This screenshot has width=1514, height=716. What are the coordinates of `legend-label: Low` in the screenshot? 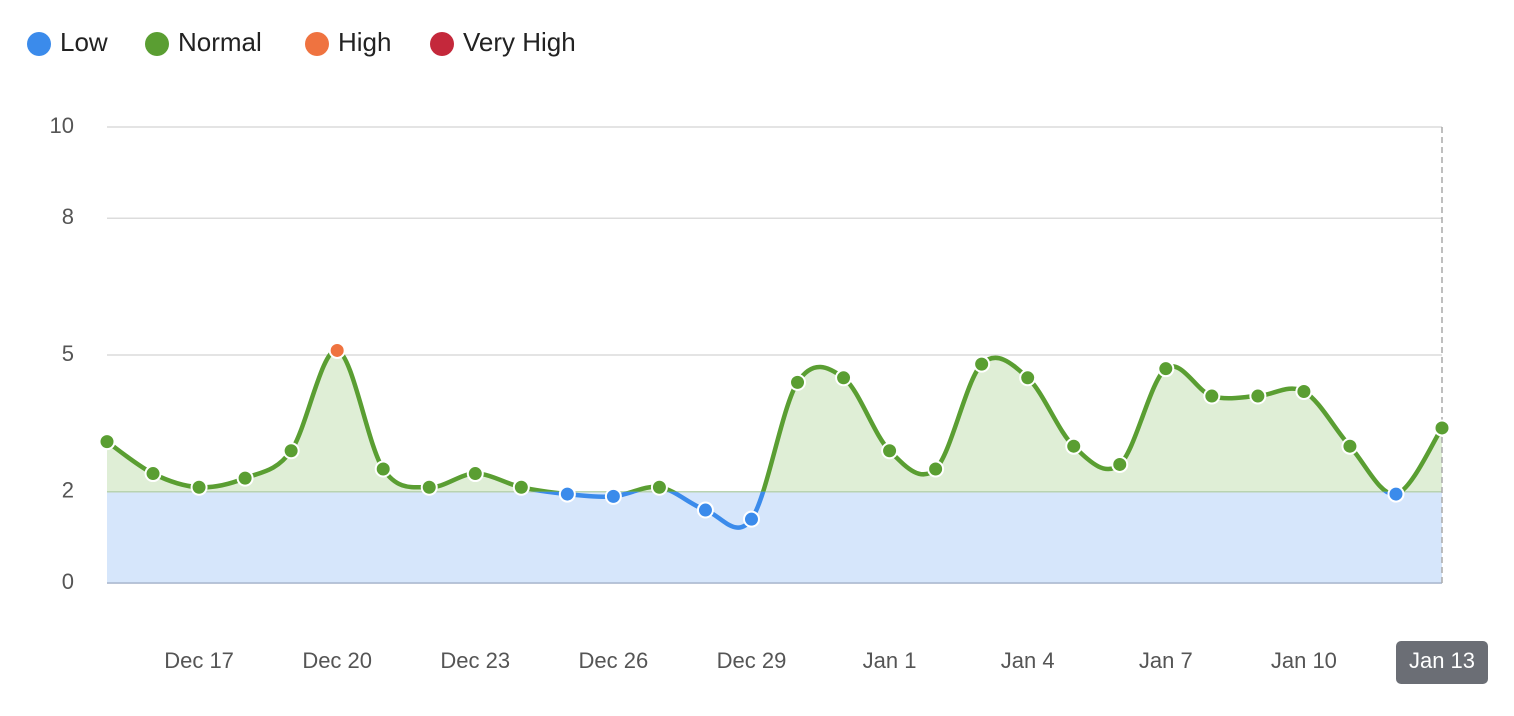 It's located at (84, 42).